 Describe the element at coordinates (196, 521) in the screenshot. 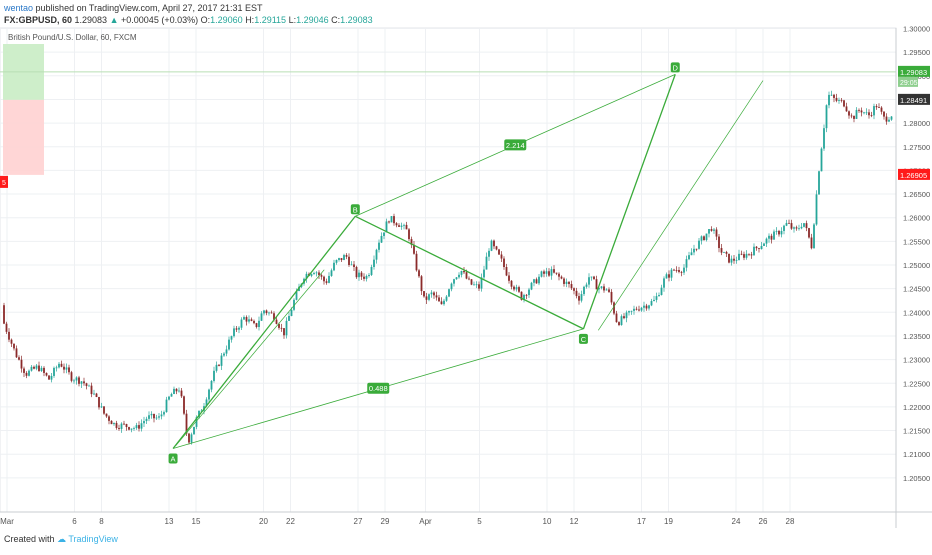

I see `date-tick-label: 15` at that location.